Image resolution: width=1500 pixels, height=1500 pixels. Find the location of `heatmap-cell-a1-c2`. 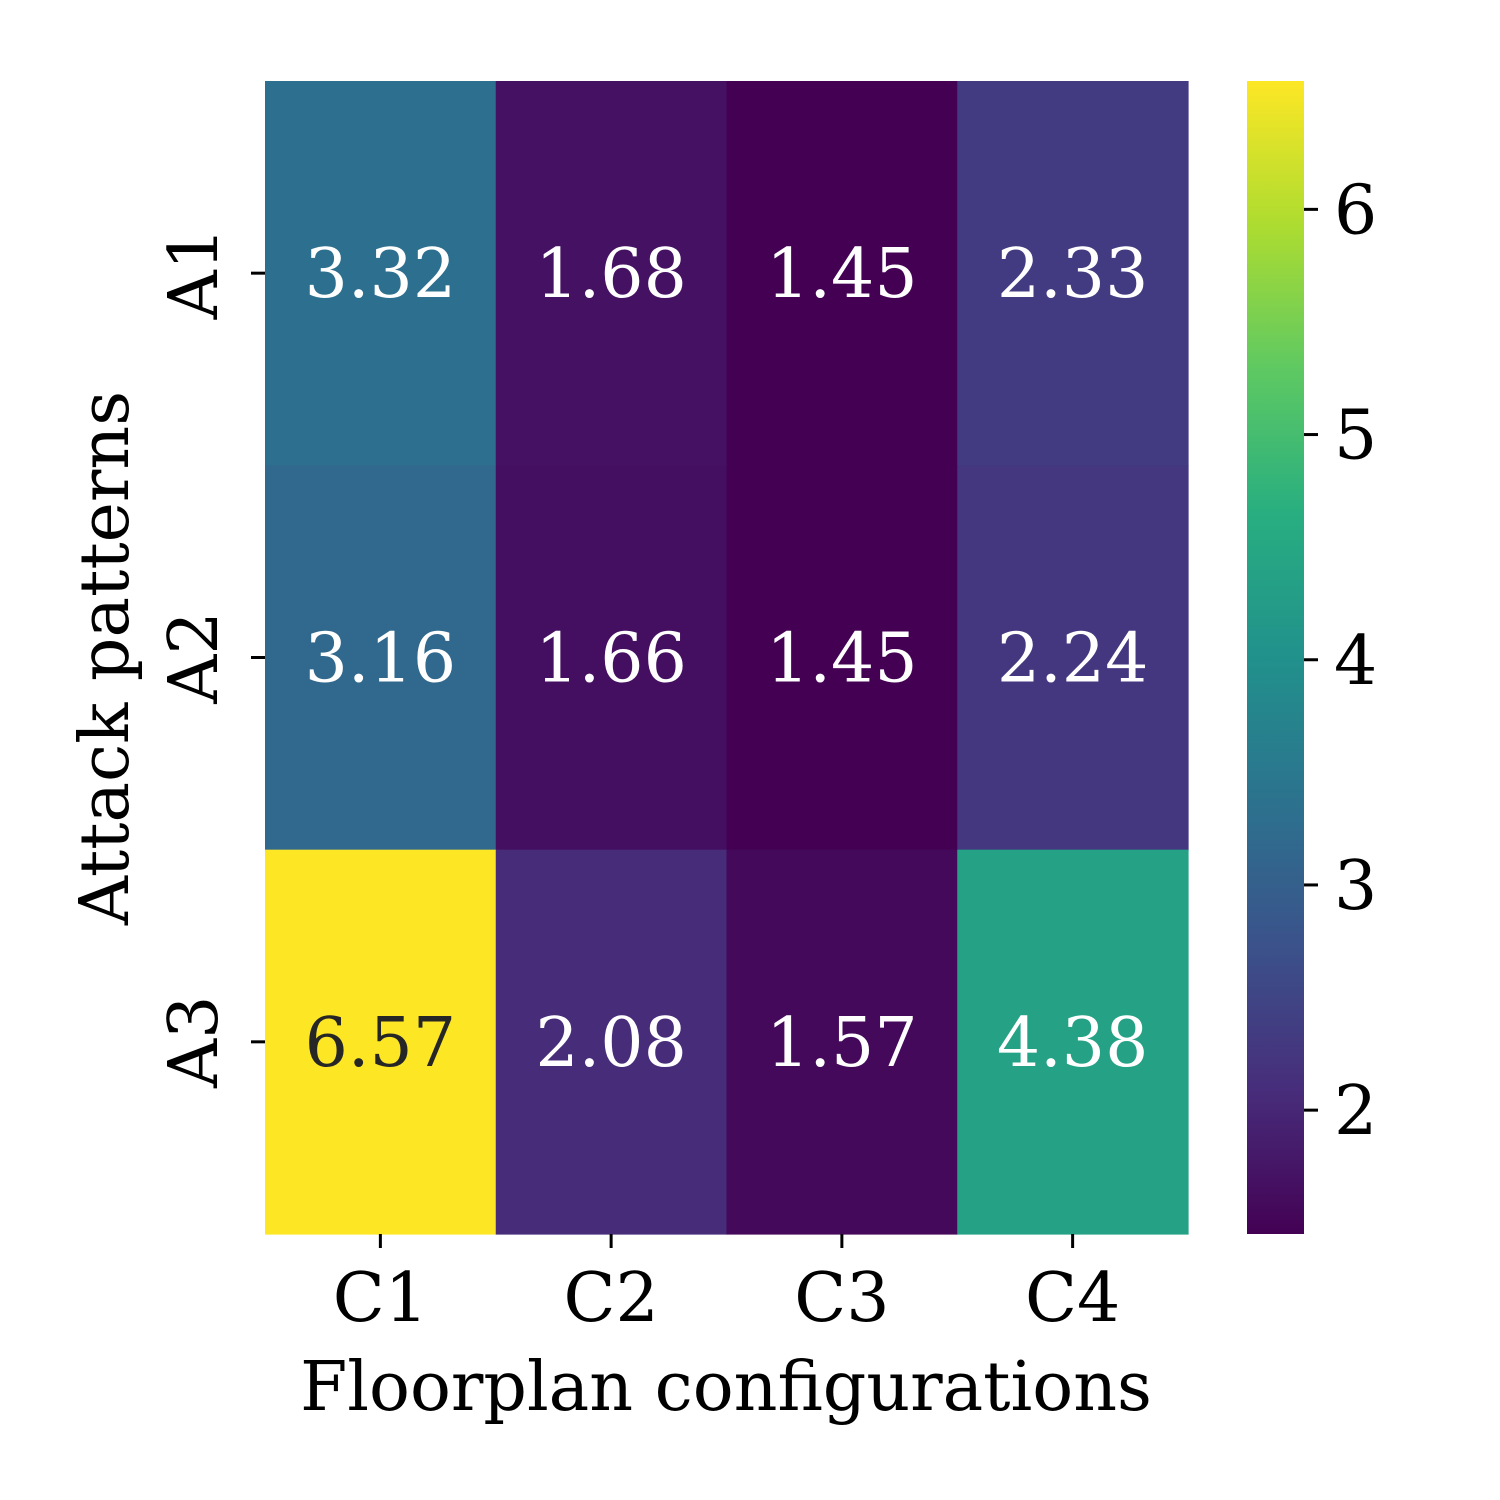

heatmap-cell-a1-c2 is located at coordinates (611, 273).